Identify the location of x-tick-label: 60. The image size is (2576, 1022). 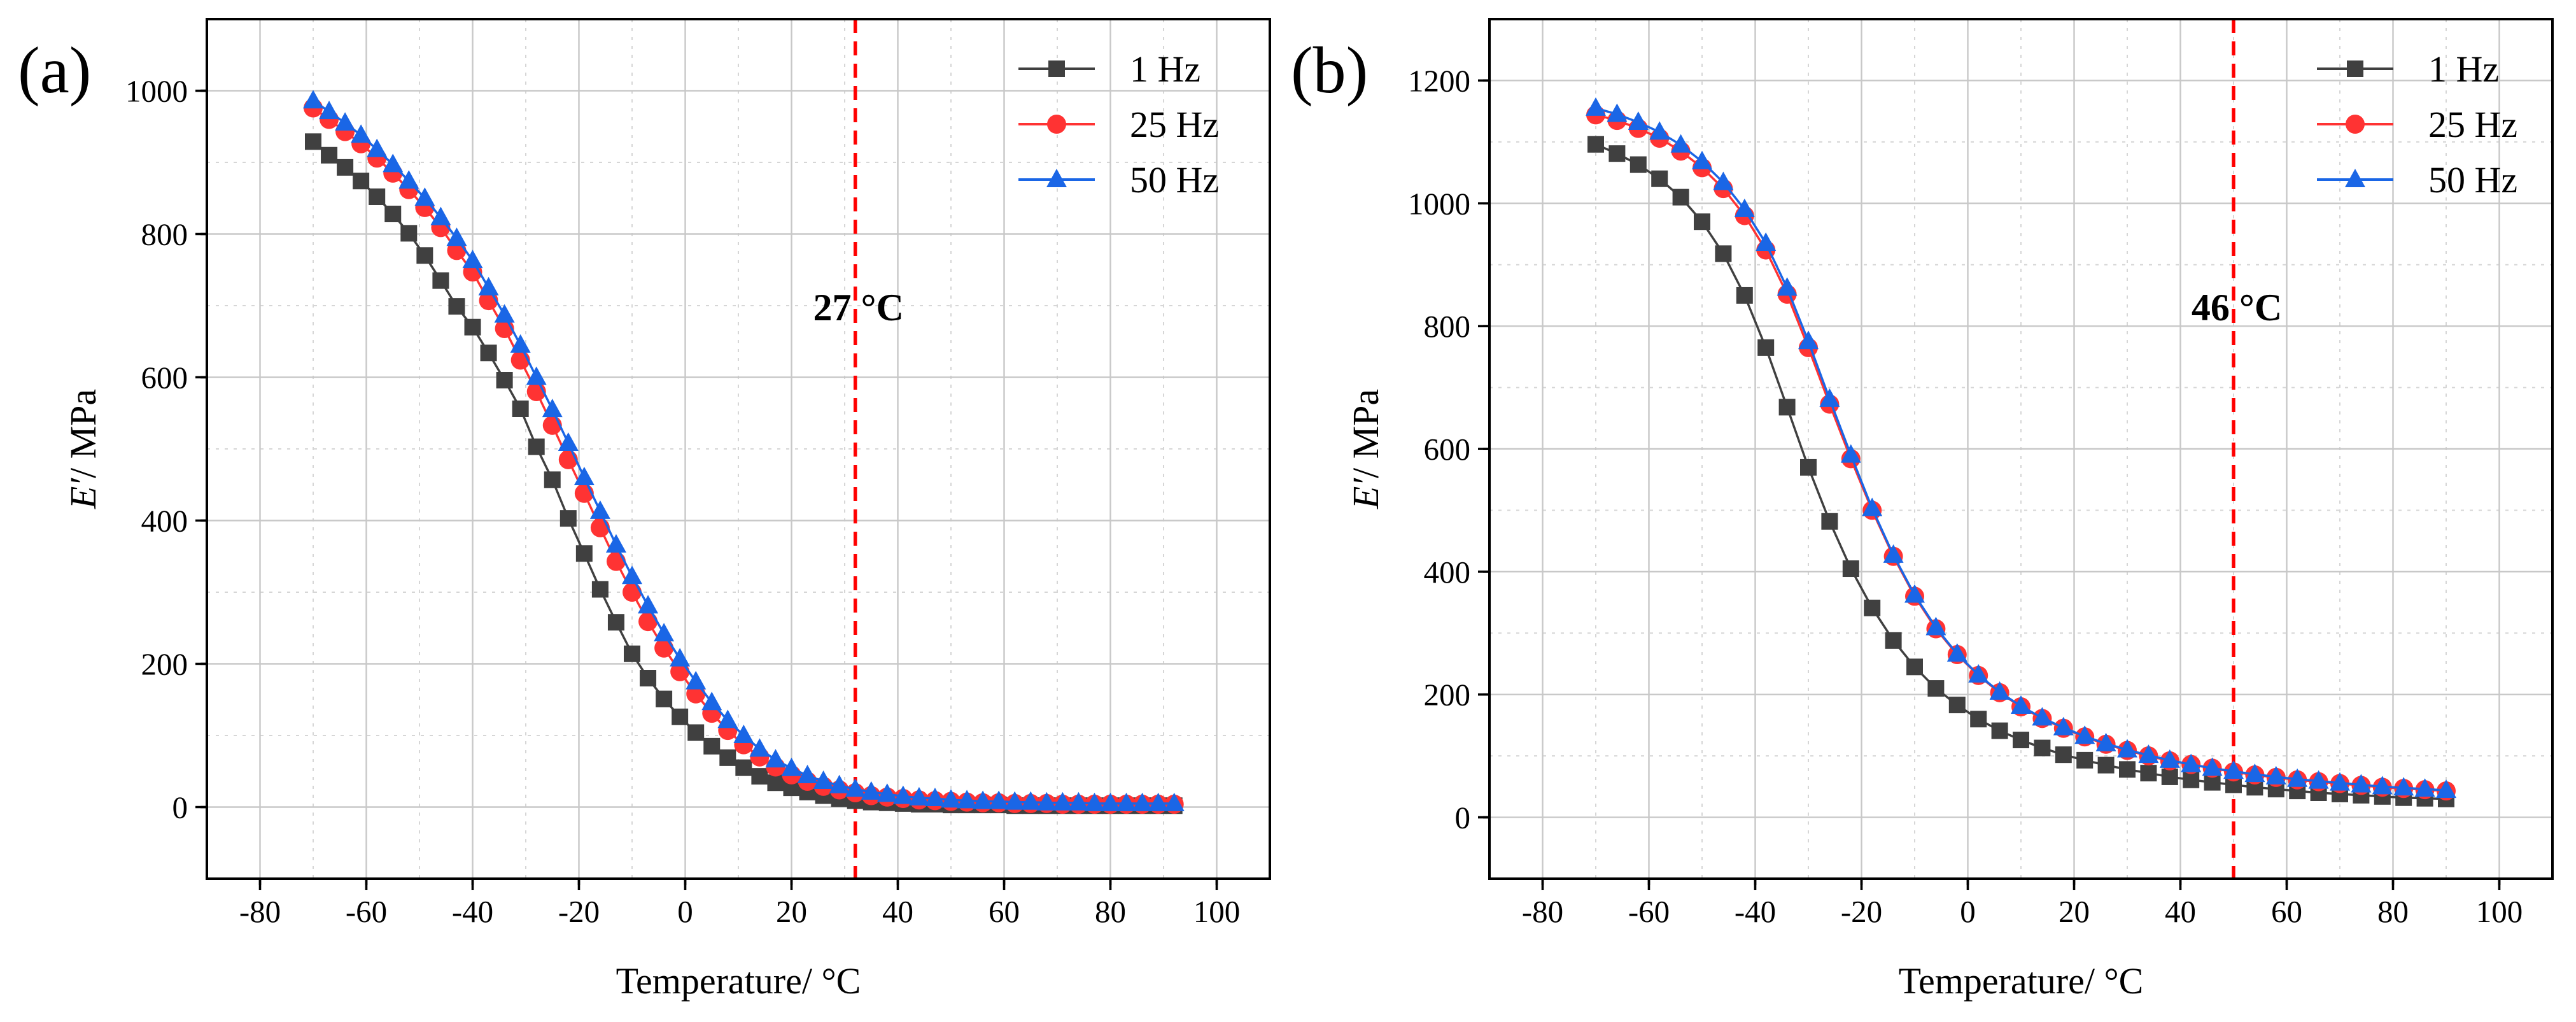
(2286, 912).